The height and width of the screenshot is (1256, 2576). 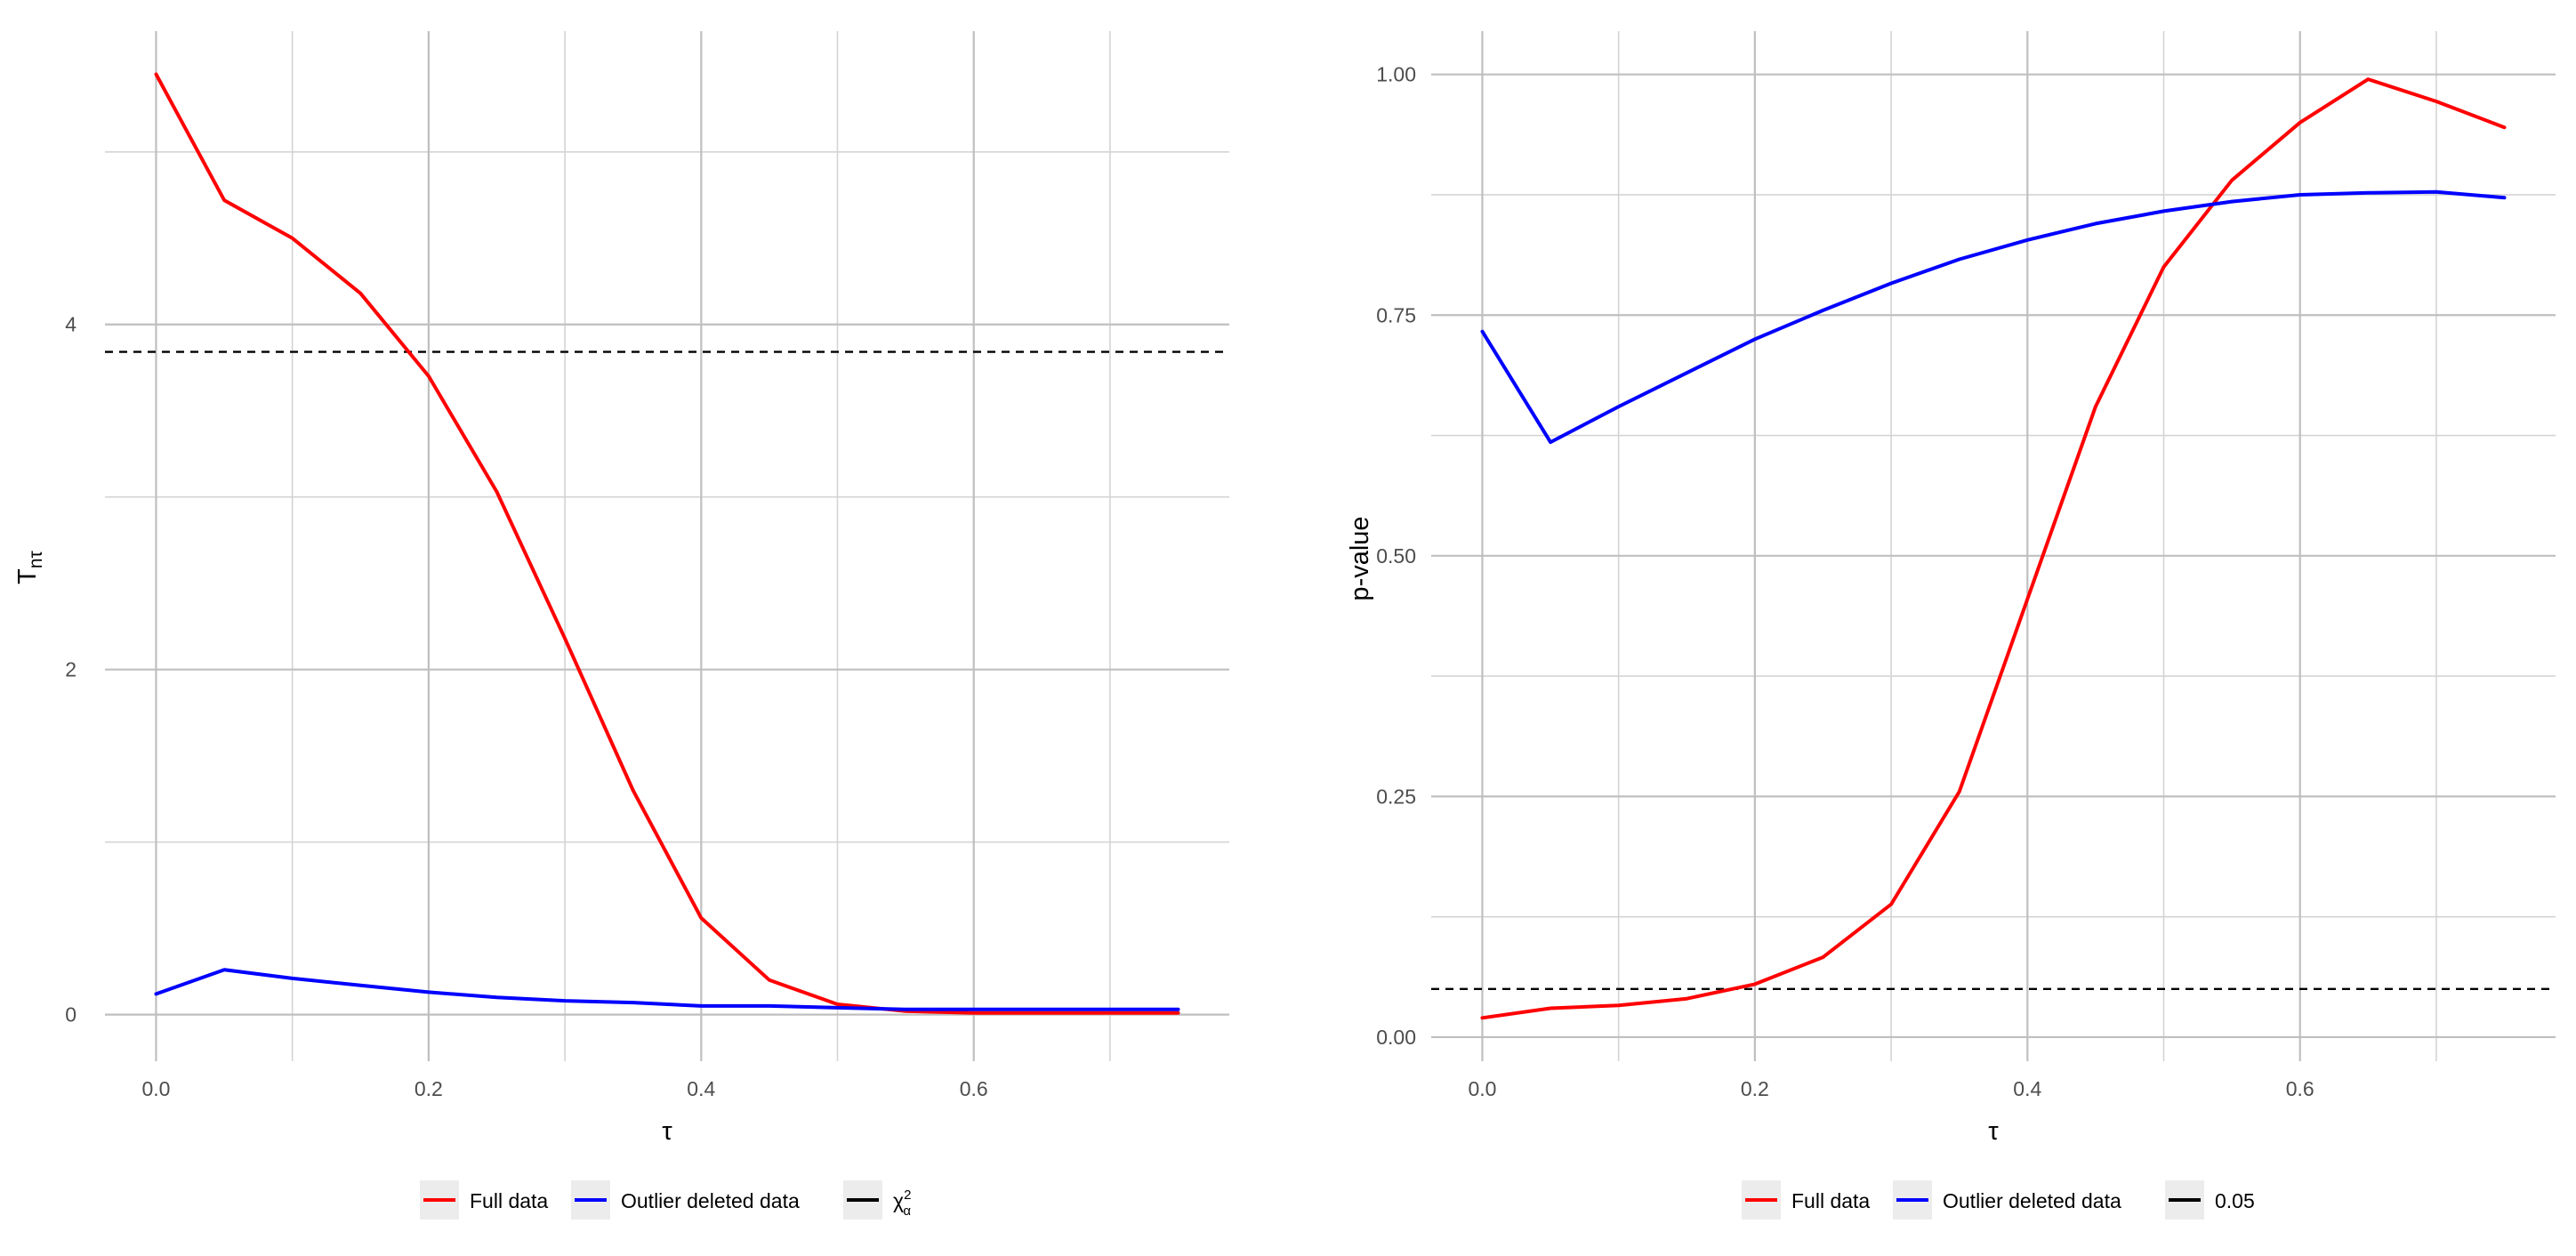 I want to click on y-axis-title: p-value, so click(x=1360, y=558).